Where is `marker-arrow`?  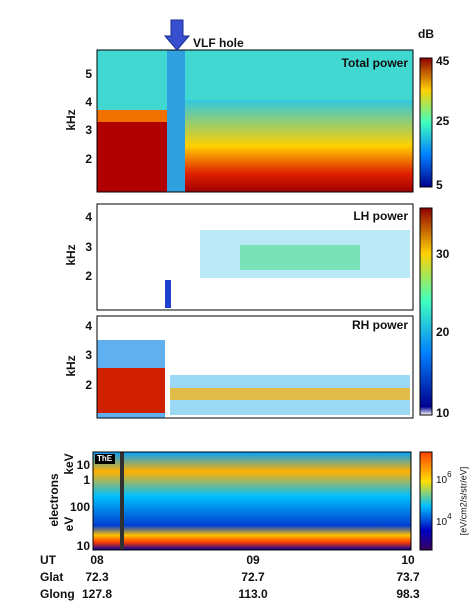 marker-arrow is located at coordinates (177, 35).